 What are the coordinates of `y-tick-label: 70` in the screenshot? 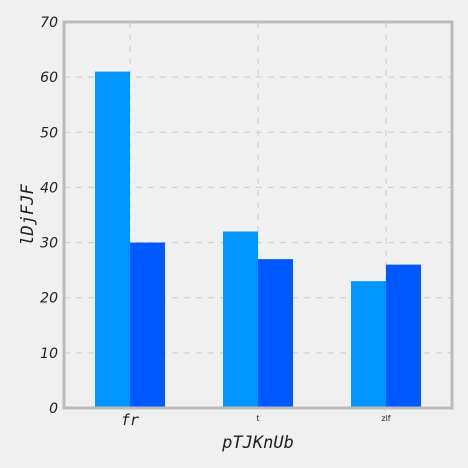 It's located at (49, 23).